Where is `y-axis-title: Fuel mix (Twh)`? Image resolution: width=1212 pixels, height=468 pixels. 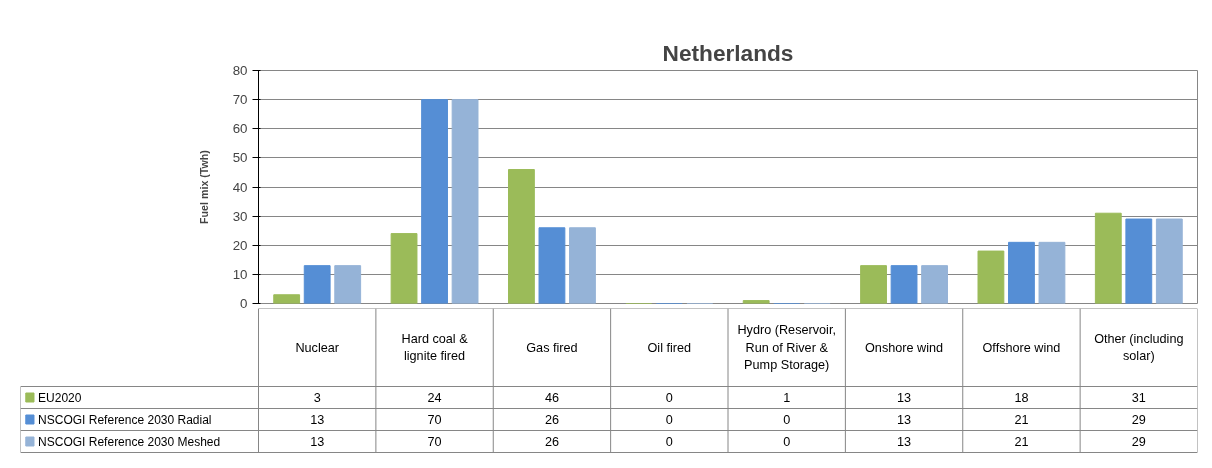
y-axis-title: Fuel mix (Twh) is located at coordinates (203, 186).